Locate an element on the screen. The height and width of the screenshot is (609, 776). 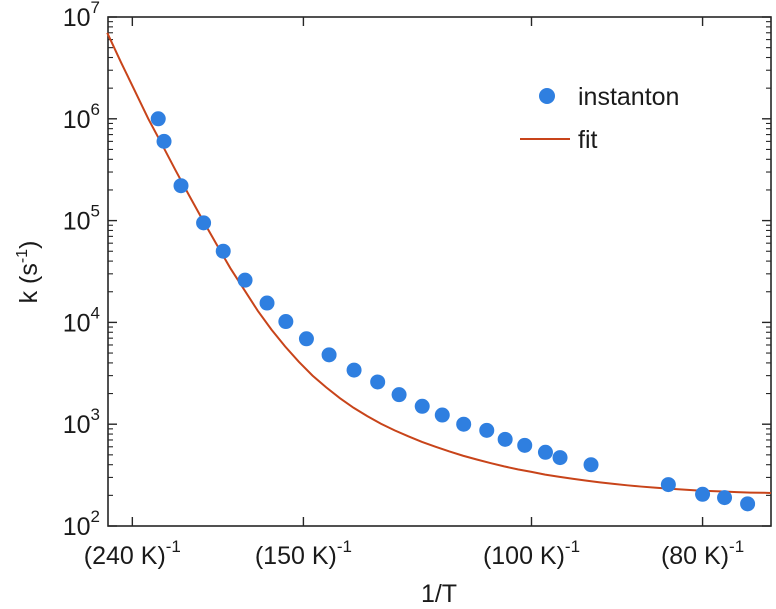
x-tick-label: (240 K)-1 is located at coordinates (132, 553).